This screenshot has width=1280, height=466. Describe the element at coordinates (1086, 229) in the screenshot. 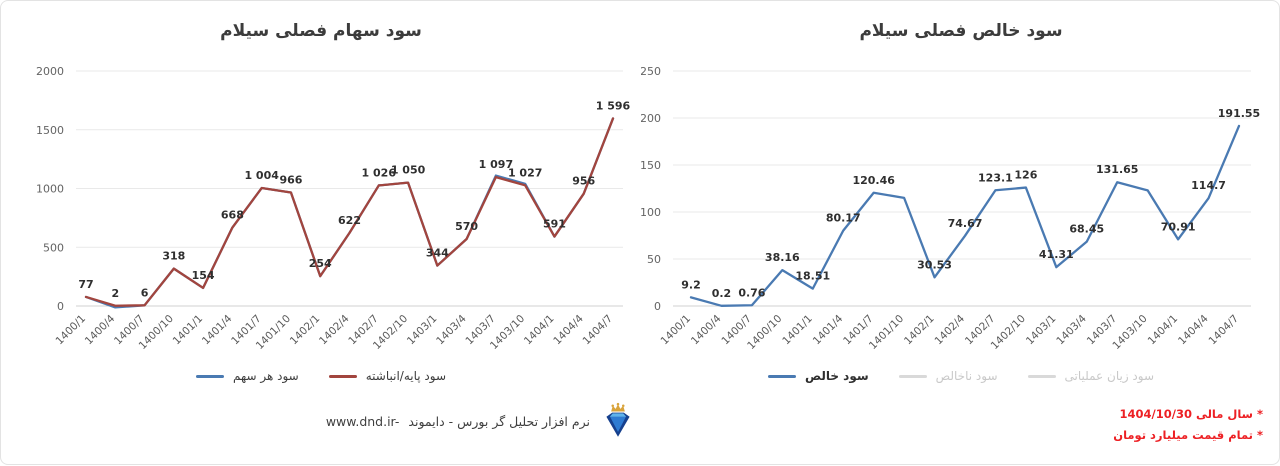

I see `data-point-label: 68.45` at that location.